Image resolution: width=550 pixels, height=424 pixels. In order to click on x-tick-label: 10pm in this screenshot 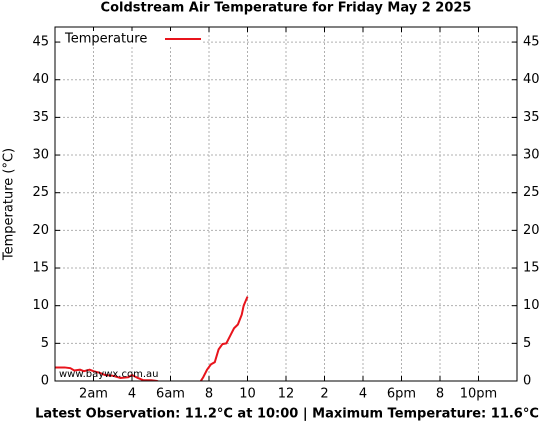, I will do `click(478, 394)`.